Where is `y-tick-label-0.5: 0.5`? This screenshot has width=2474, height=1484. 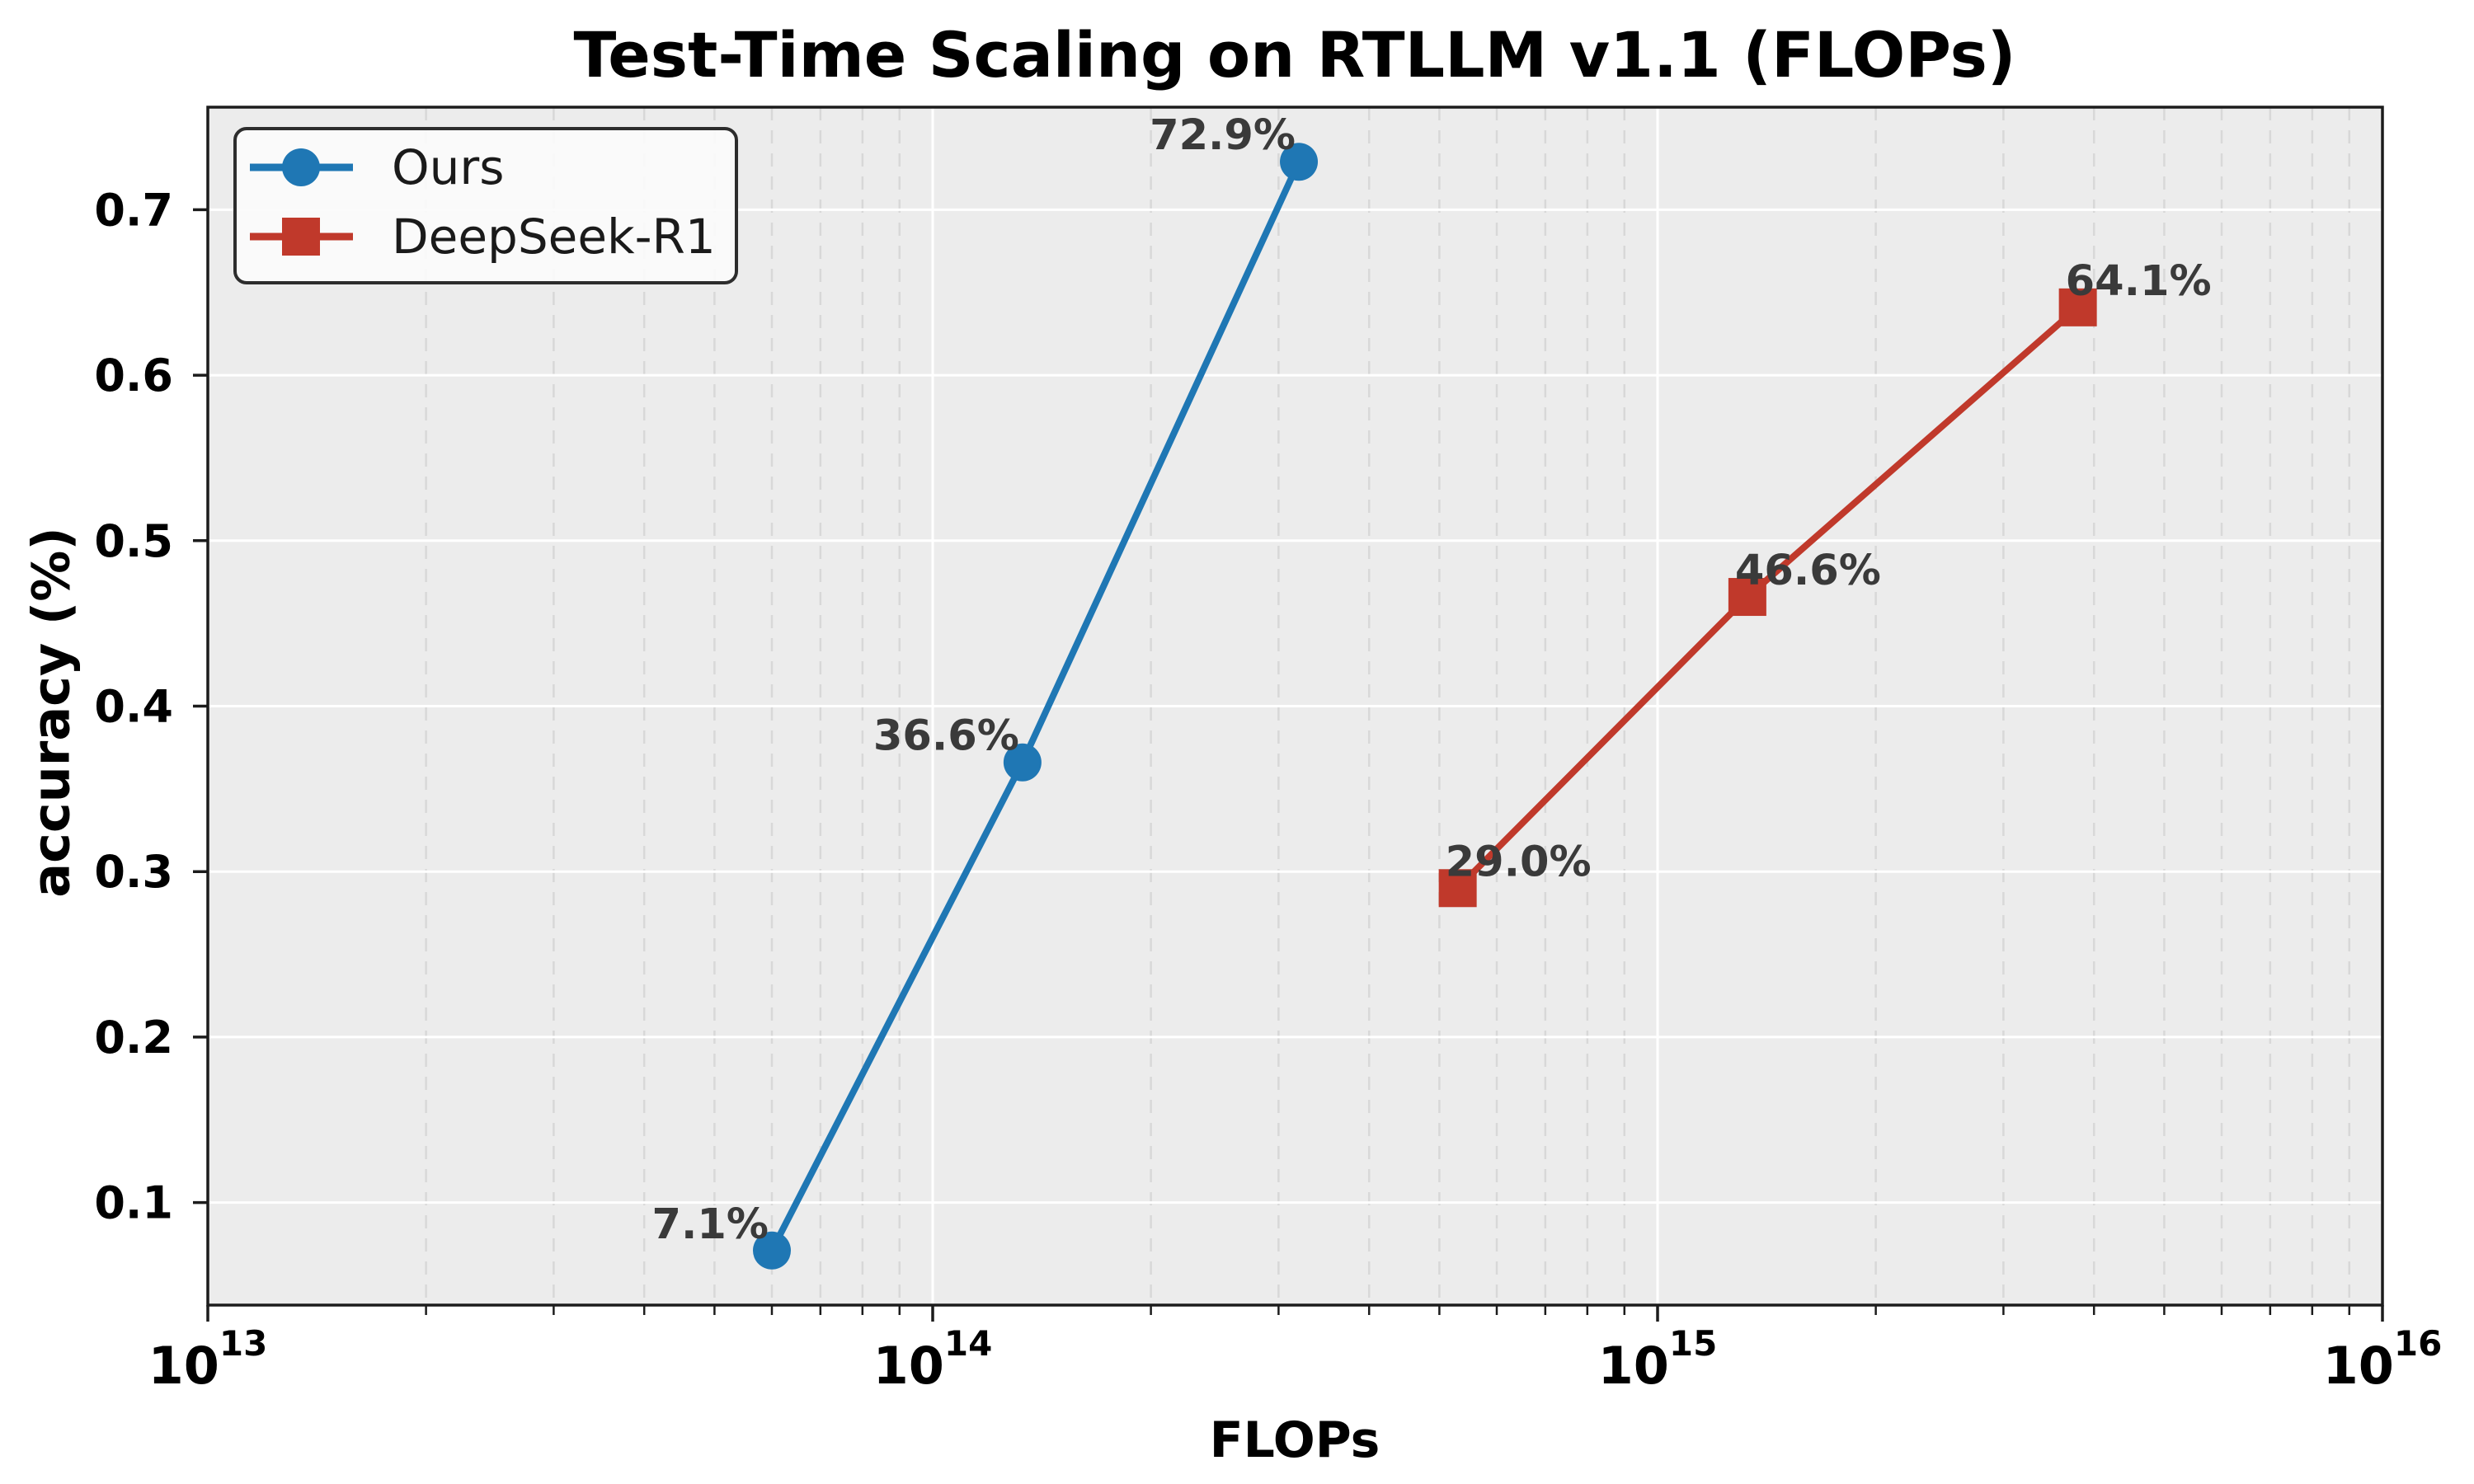 y-tick-label-0.5: 0.5 is located at coordinates (133, 541).